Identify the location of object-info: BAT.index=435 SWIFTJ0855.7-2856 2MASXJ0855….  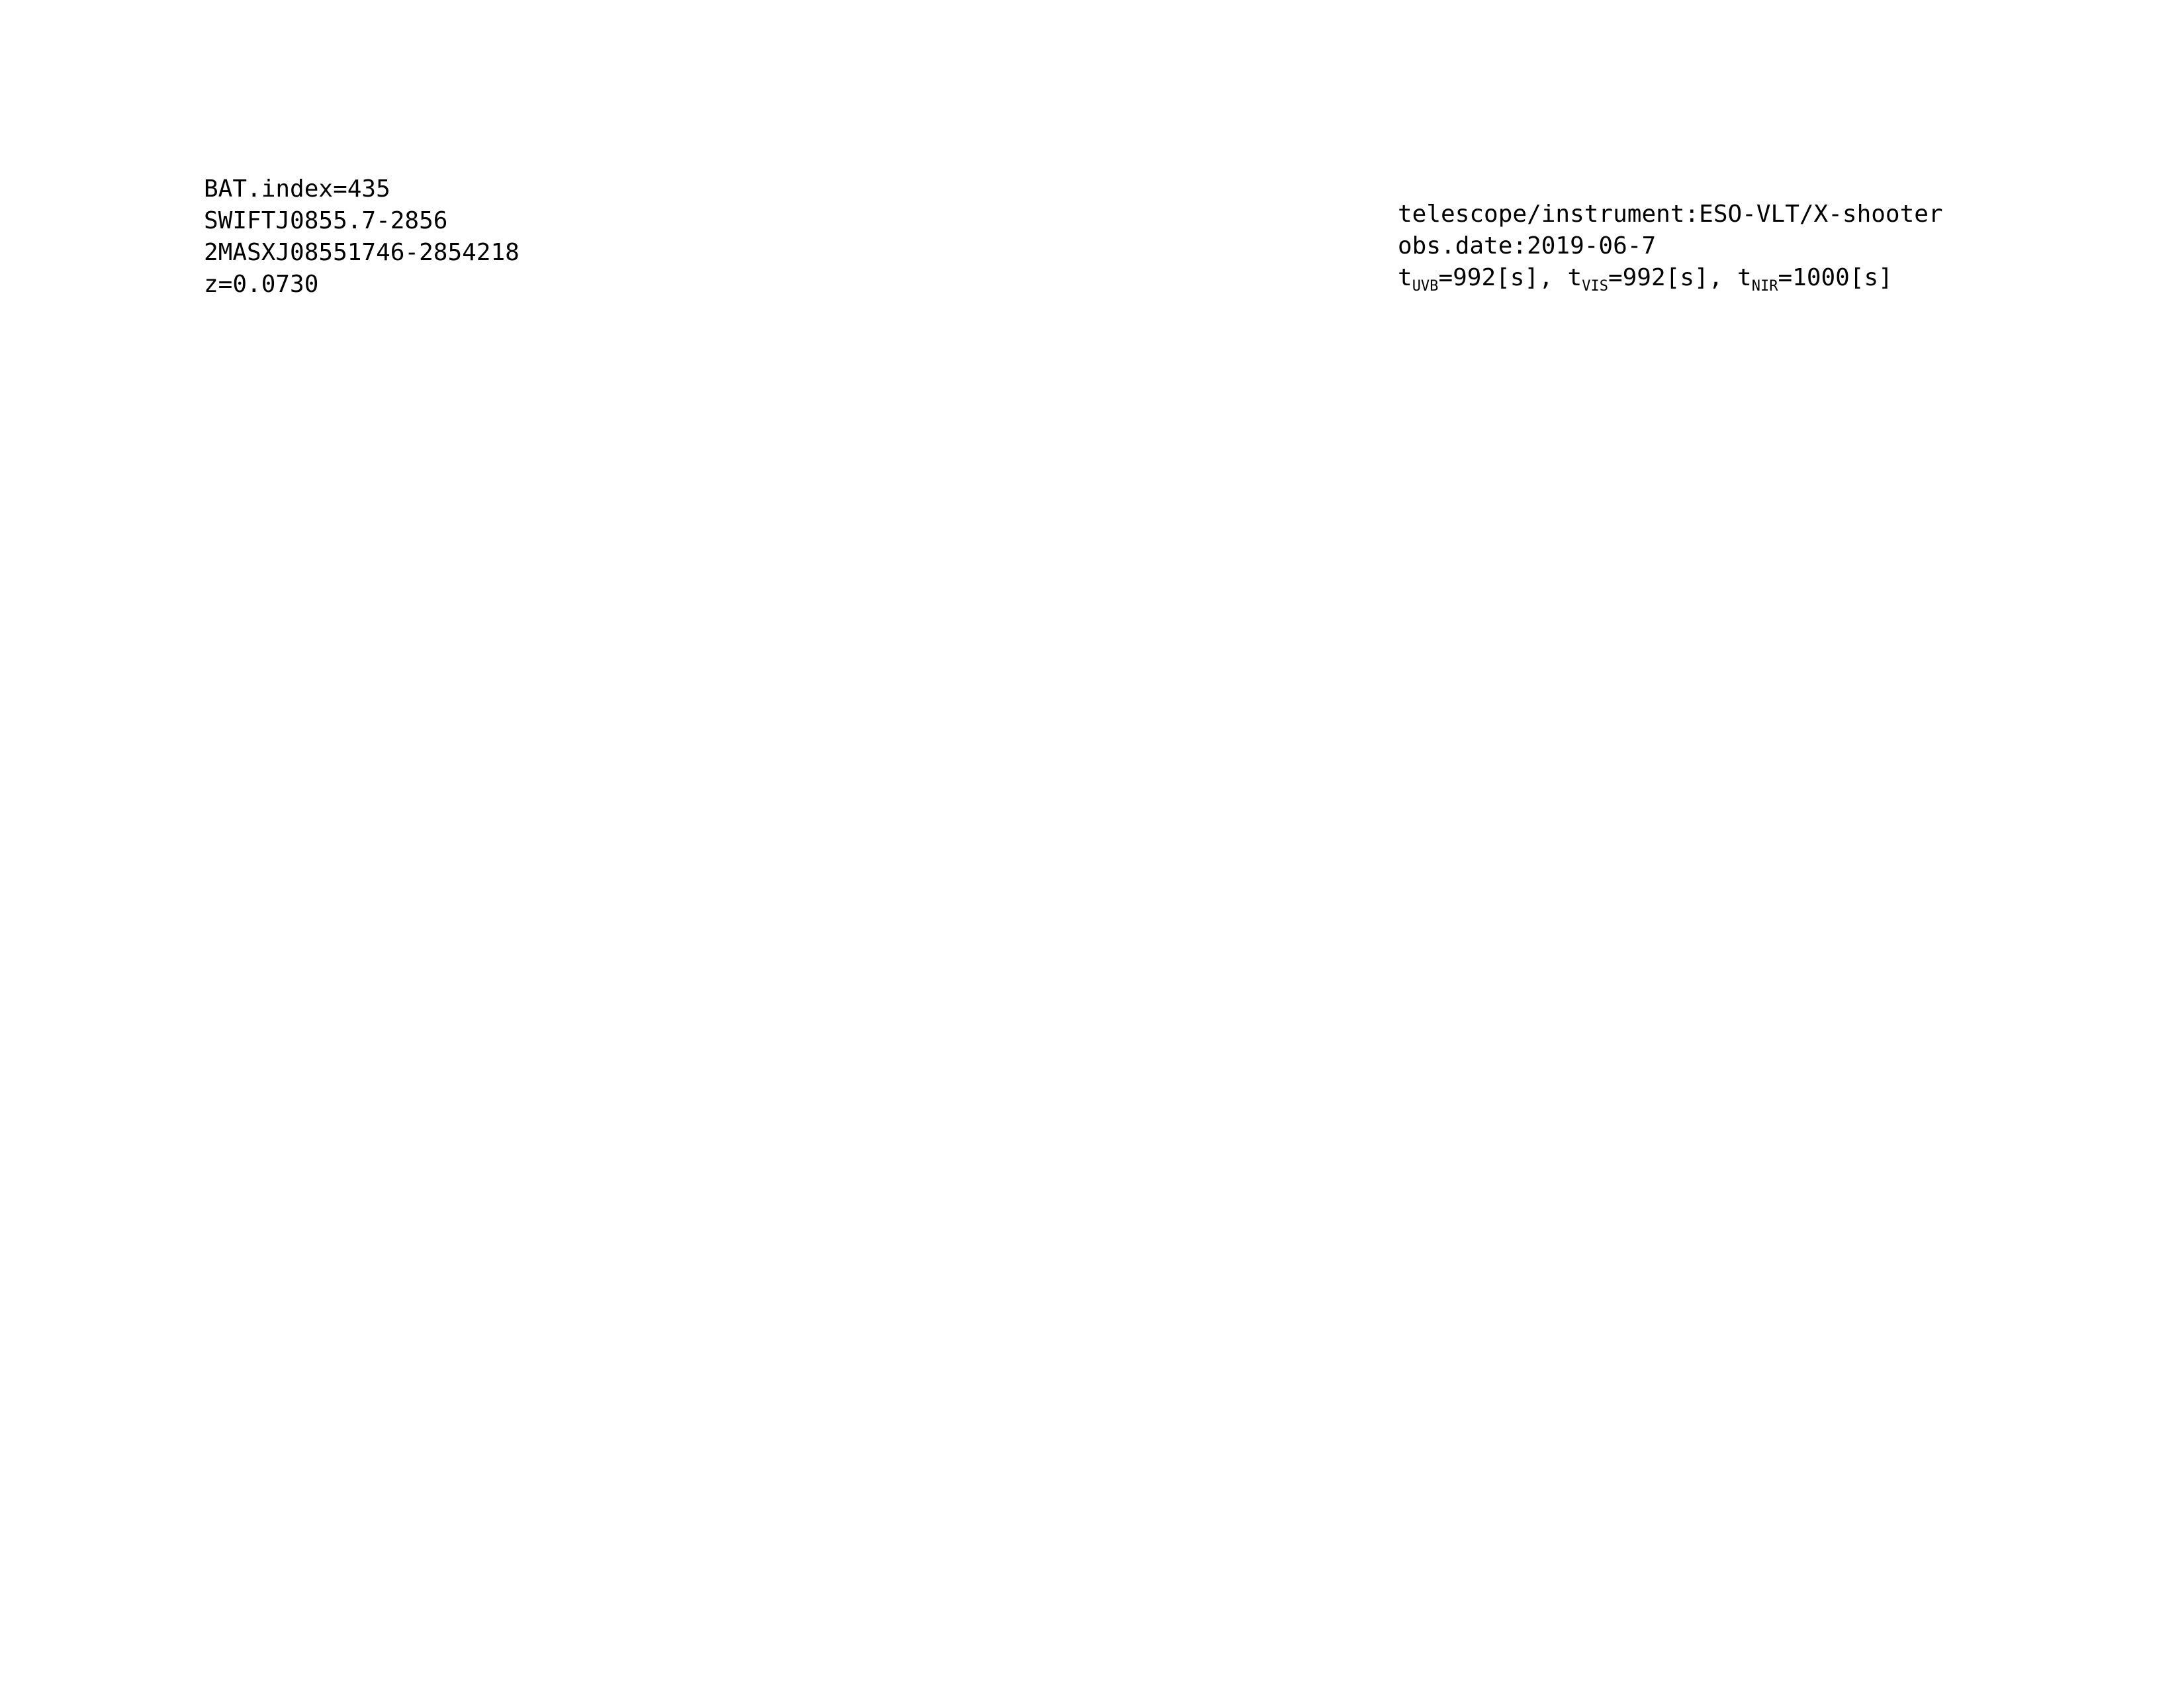
(362, 237).